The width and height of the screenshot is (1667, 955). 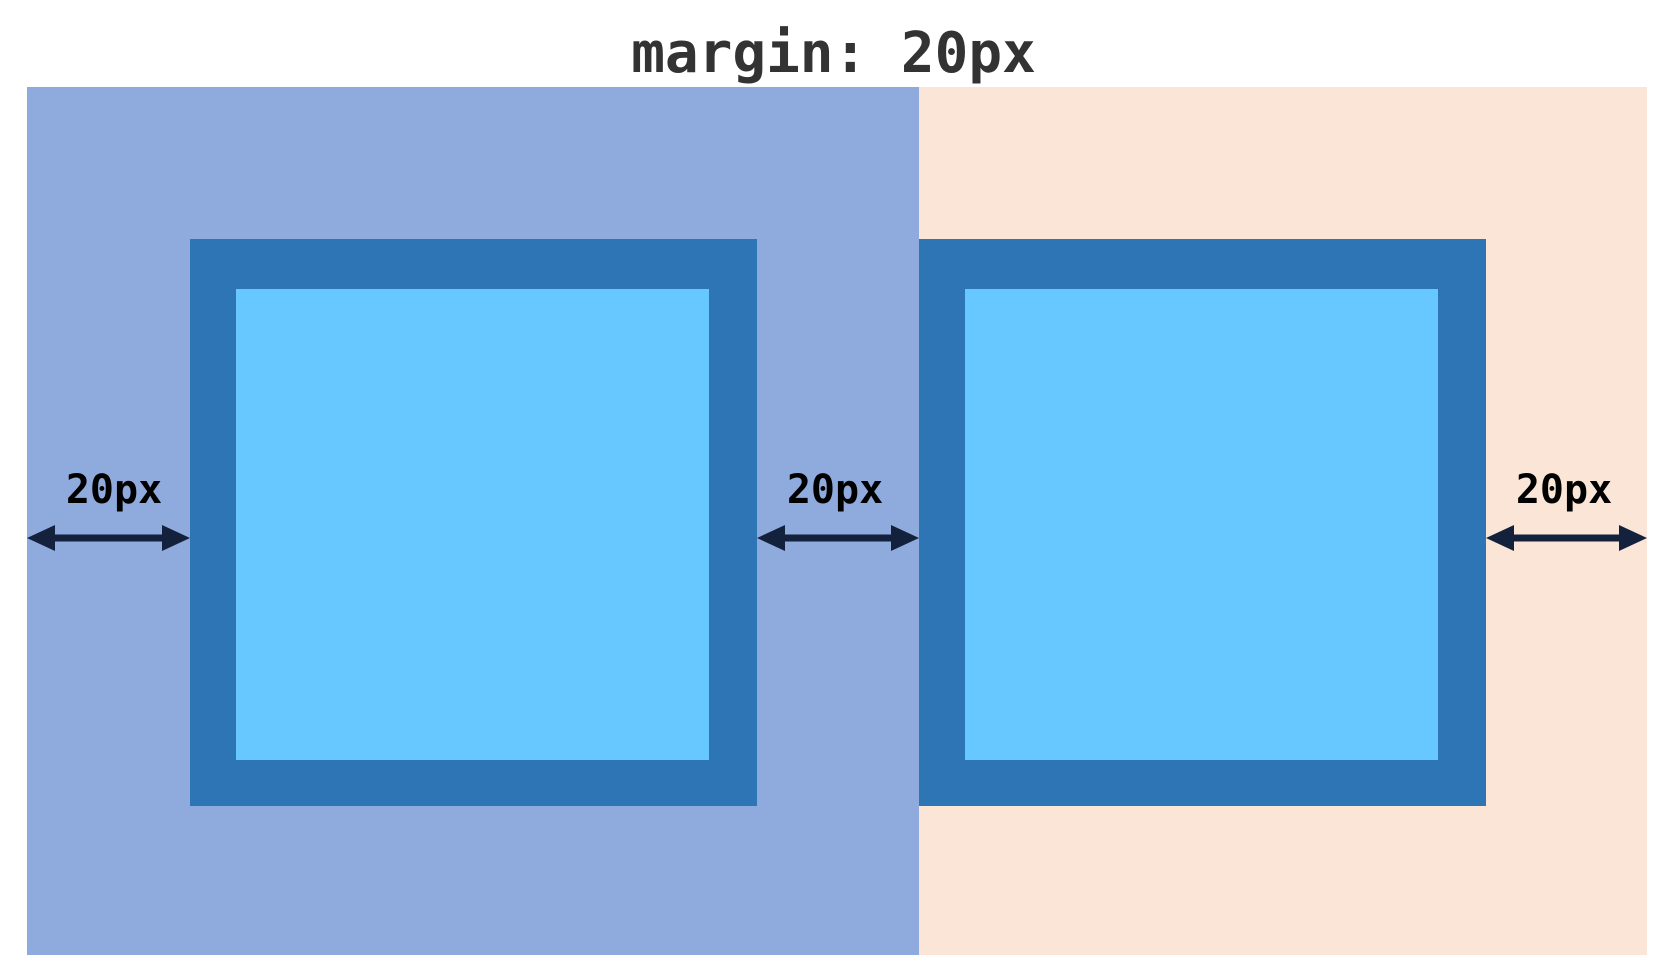 I want to click on box-2-content, so click(x=1201, y=524).